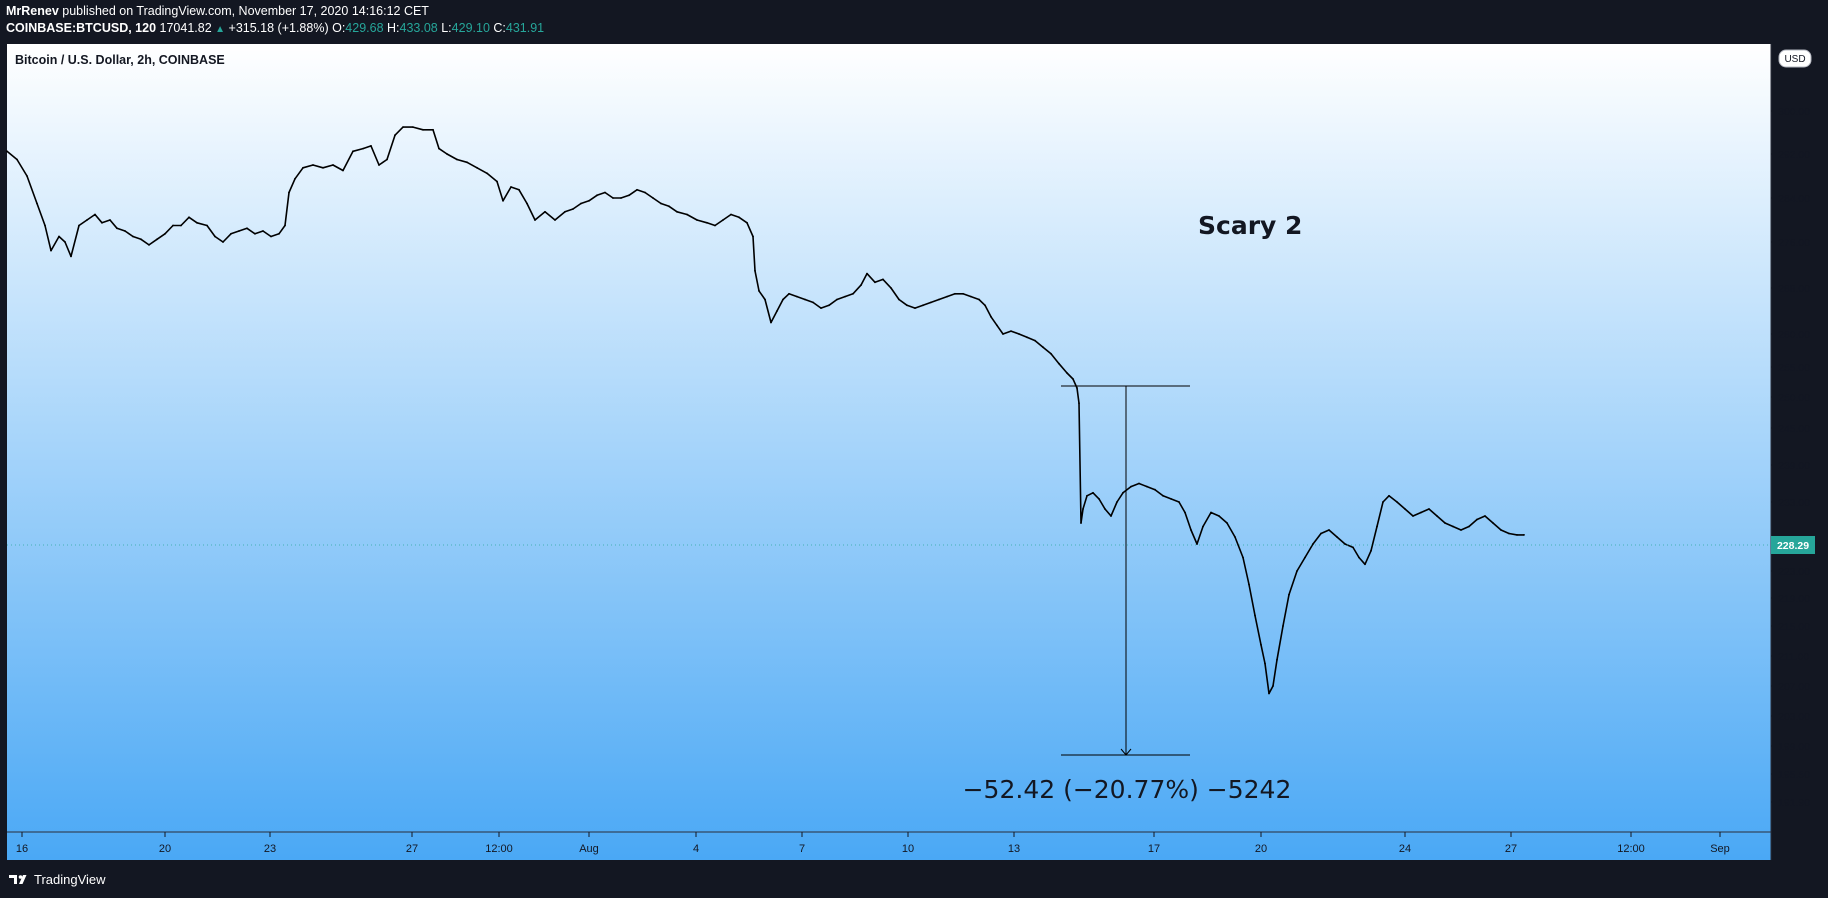 This screenshot has width=1828, height=898. Describe the element at coordinates (1127, 594) in the screenshot. I see `price-range-measure: −52.42 (−20.77%) −5242` at that location.